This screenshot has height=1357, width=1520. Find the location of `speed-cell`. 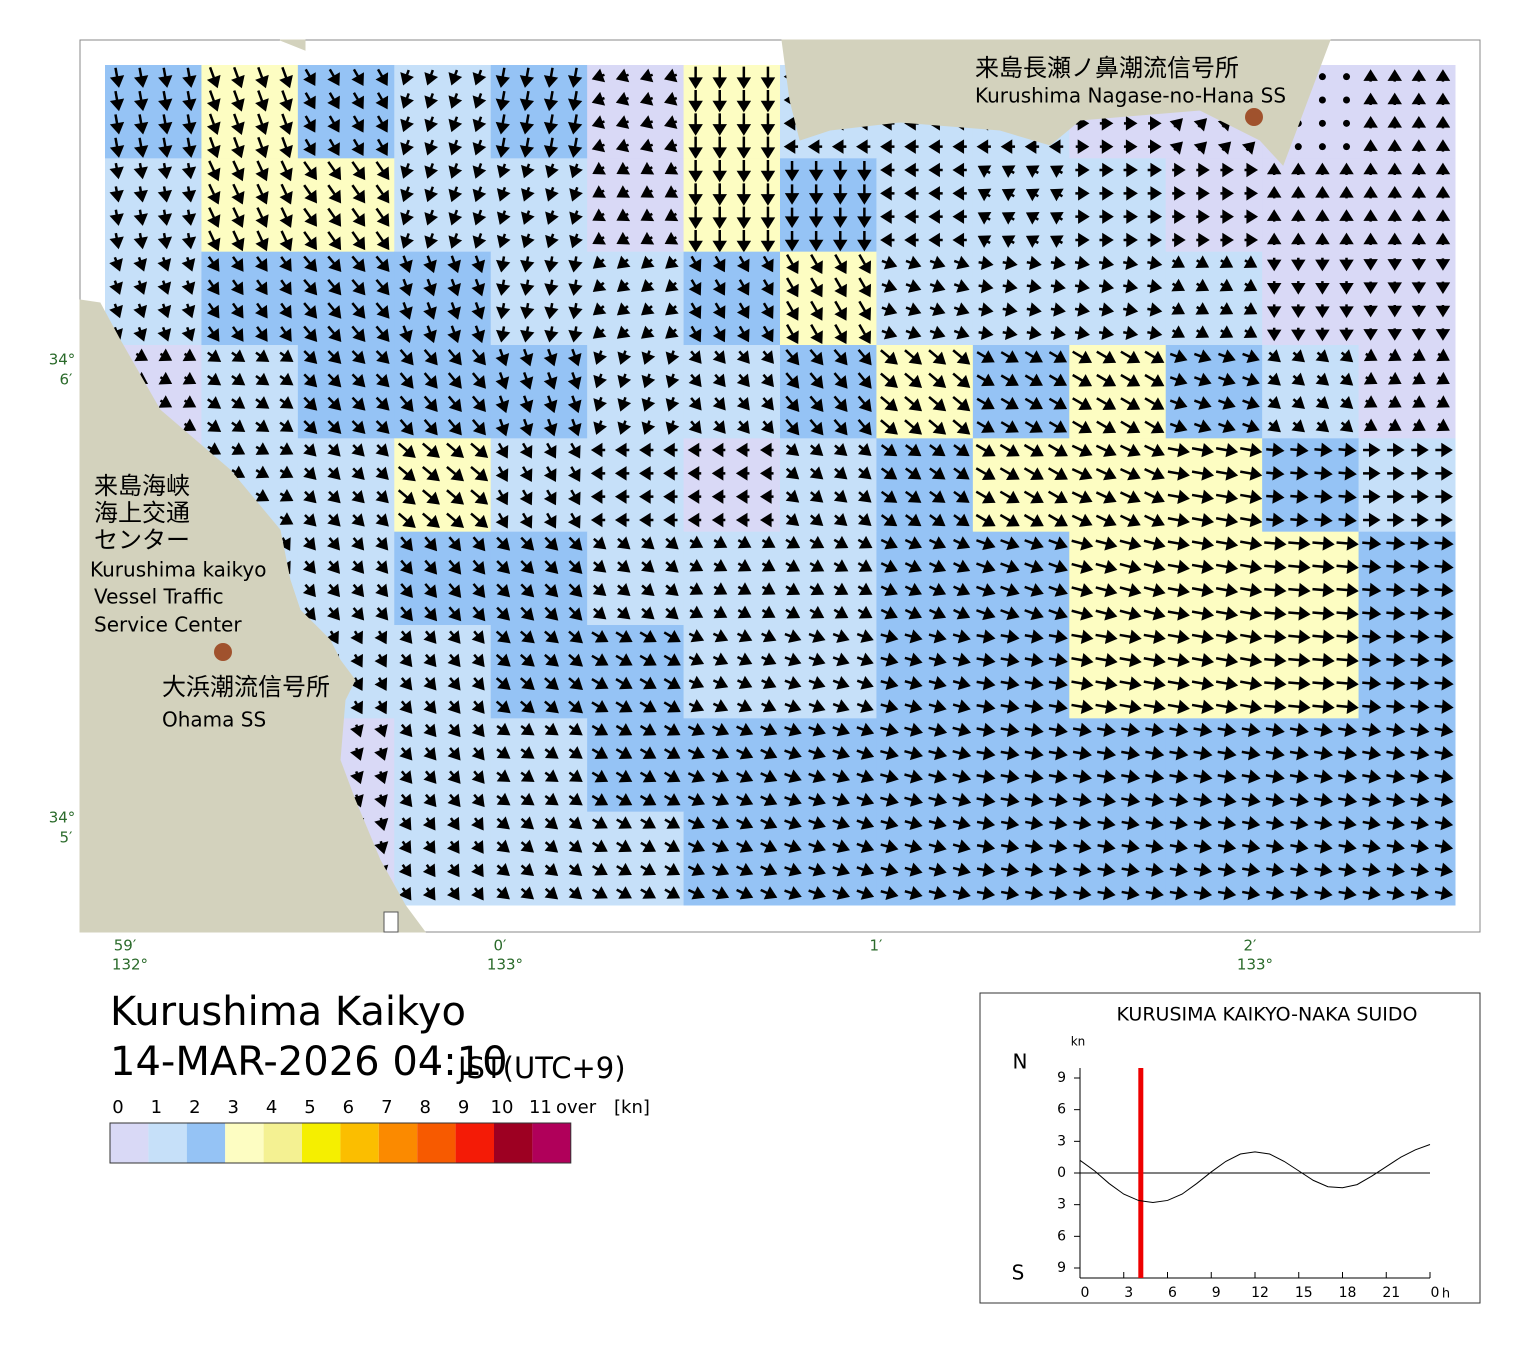

speed-cell is located at coordinates (1118, 298).